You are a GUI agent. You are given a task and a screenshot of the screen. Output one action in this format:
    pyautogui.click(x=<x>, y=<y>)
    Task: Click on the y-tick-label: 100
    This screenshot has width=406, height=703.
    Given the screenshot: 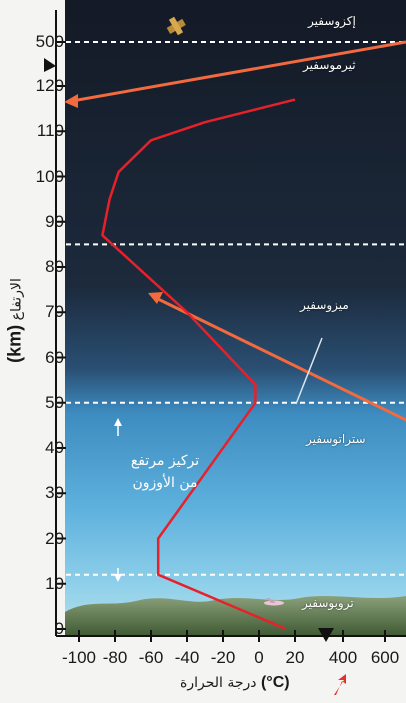 What is the action you would take?
    pyautogui.click(x=49, y=176)
    